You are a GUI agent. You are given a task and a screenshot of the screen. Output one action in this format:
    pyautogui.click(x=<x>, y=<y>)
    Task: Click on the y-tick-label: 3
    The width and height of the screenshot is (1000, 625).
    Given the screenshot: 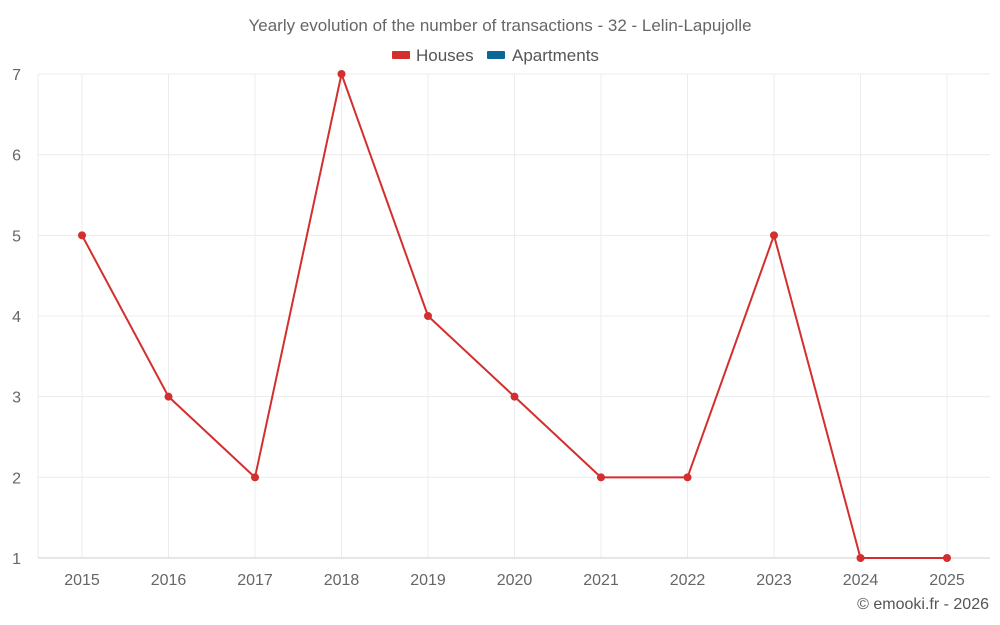 What is the action you would take?
    pyautogui.click(x=16, y=398)
    